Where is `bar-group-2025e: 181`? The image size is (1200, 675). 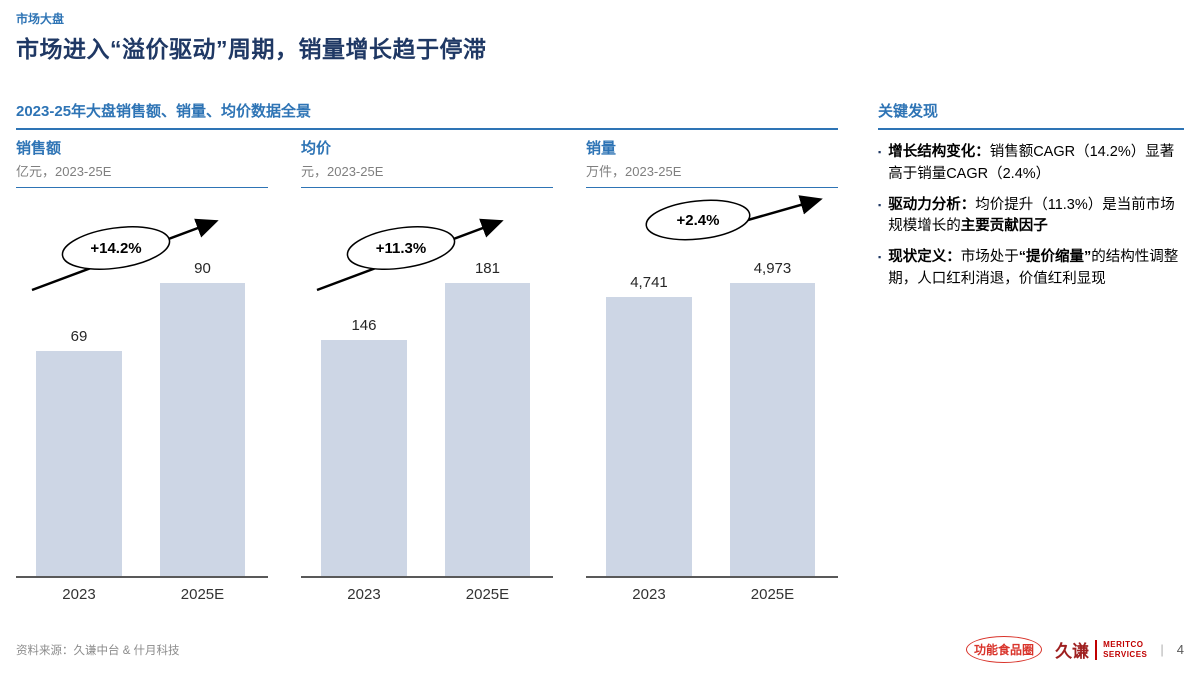 bar-group-2025e: 181 is located at coordinates (487, 418).